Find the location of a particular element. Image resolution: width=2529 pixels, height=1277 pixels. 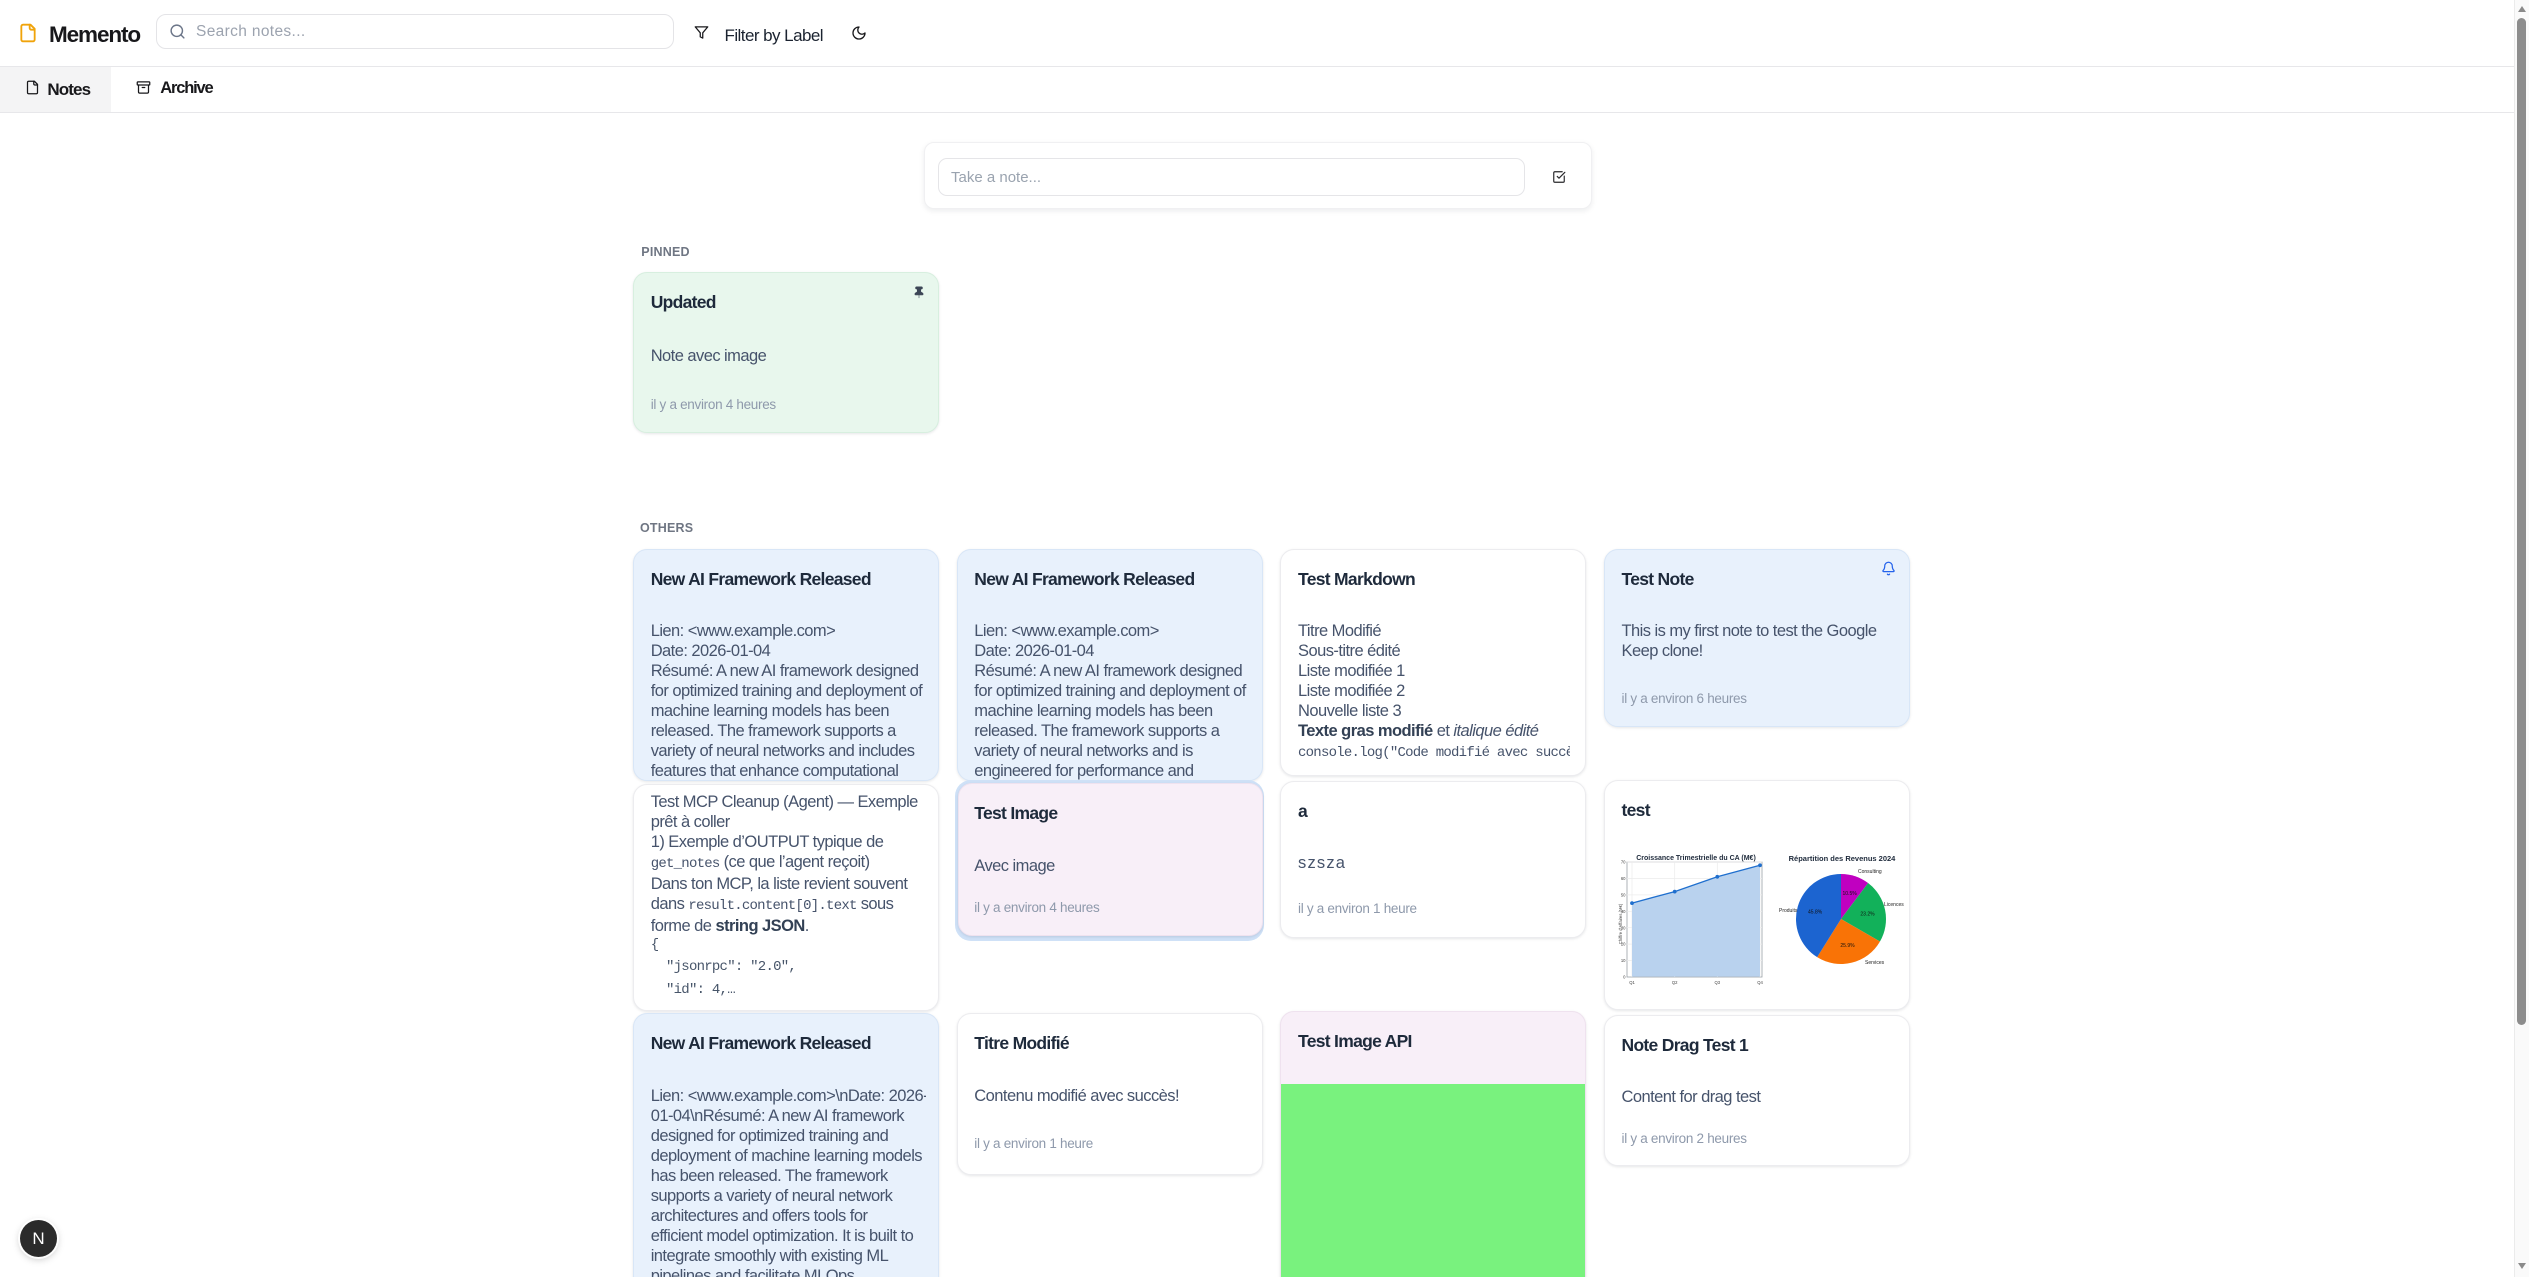

svg-text: Q2 is located at coordinates (1674, 982).